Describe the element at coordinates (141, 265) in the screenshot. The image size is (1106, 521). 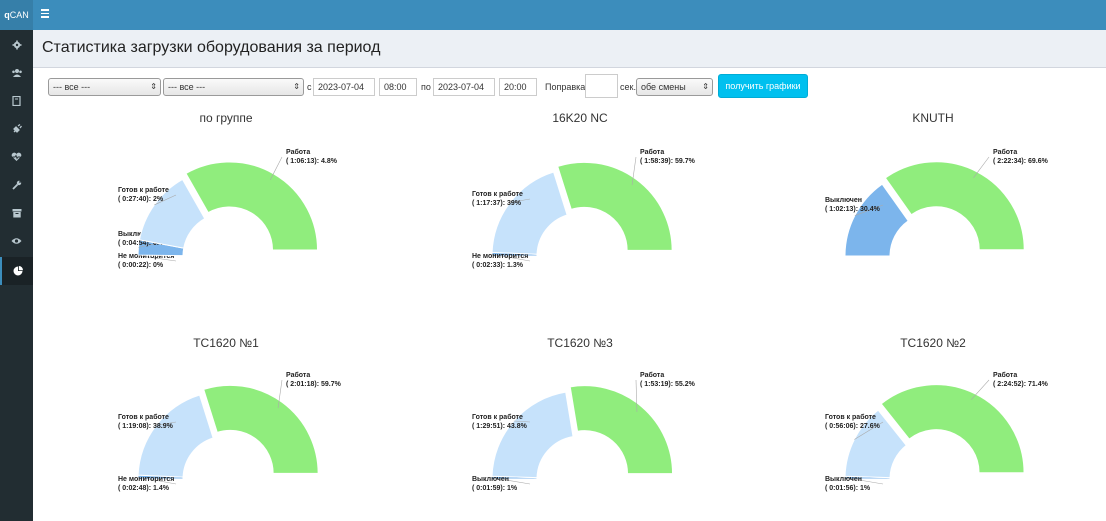
I see `slice-value-label: ( 0:00:22): 0%` at that location.